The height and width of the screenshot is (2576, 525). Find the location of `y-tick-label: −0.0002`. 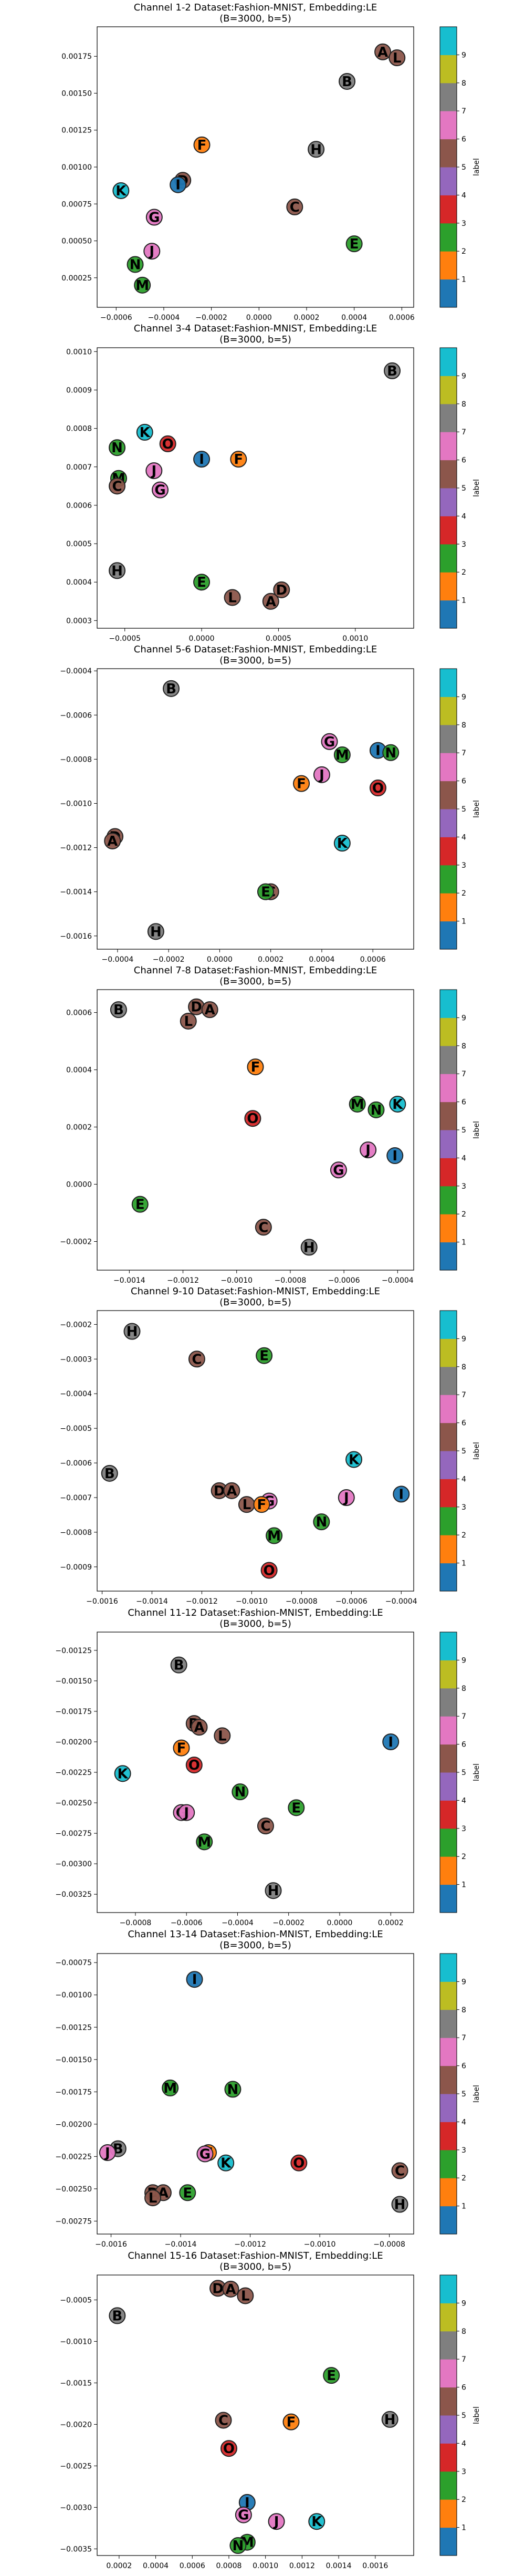

y-tick-label: −0.0002 is located at coordinates (76, 1242).